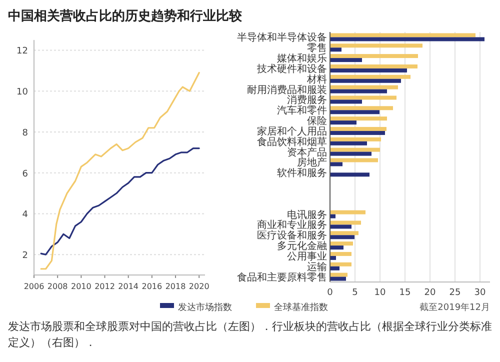 The height and width of the screenshot is (362, 500). Describe the element at coordinates (292, 225) in the screenshot. I see `y-tick-label: 商业和专业服务` at that location.